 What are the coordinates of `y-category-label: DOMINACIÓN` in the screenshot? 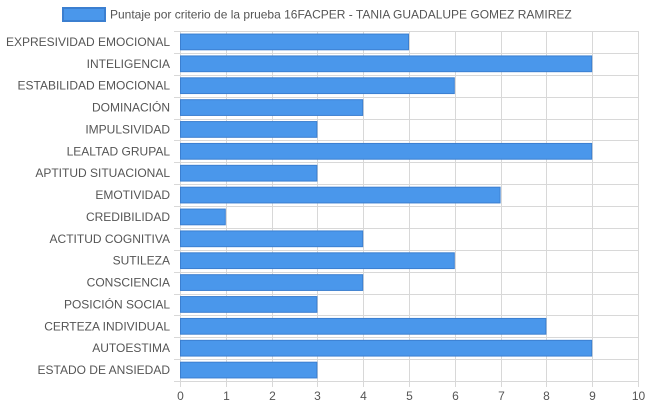 It's located at (131, 107).